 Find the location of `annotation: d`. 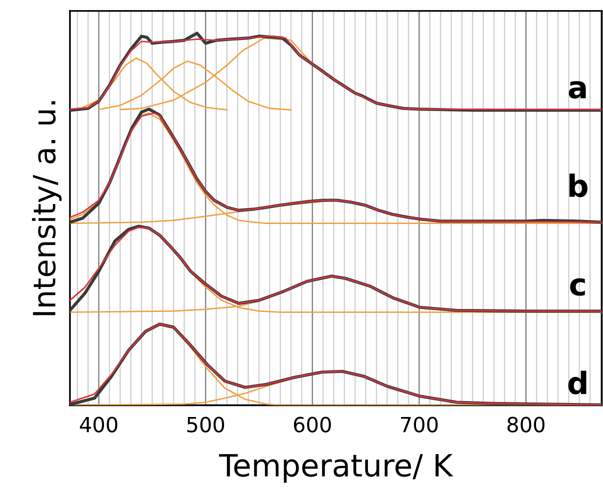

annotation: d is located at coordinates (577, 382).